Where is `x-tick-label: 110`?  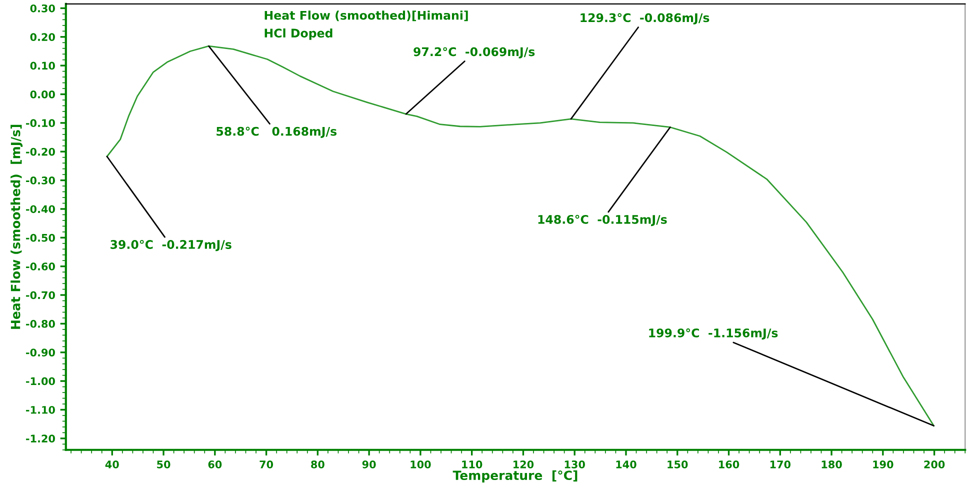 x-tick-label: 110 is located at coordinates (472, 464).